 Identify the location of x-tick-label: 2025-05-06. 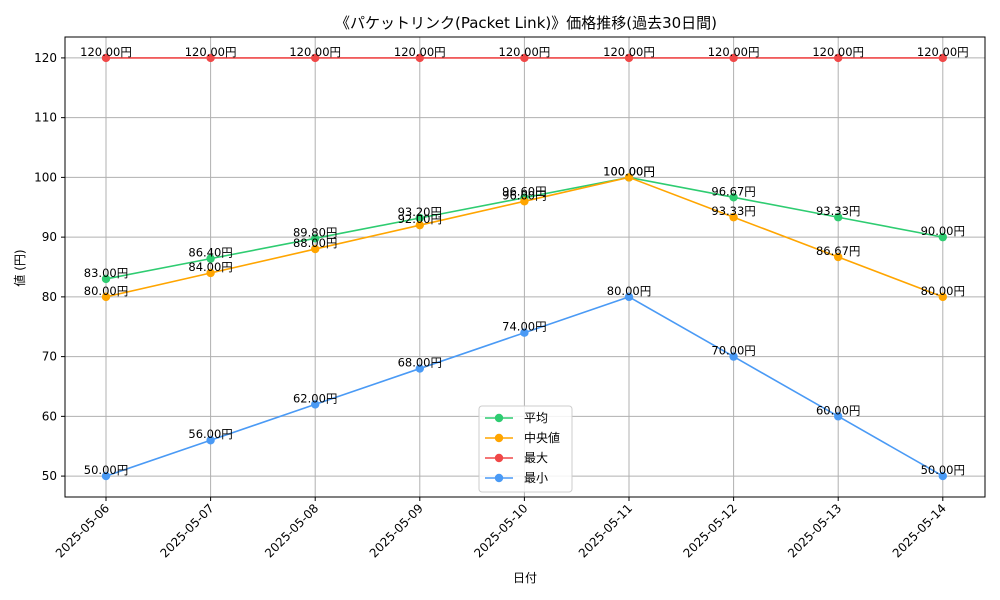
(82, 530).